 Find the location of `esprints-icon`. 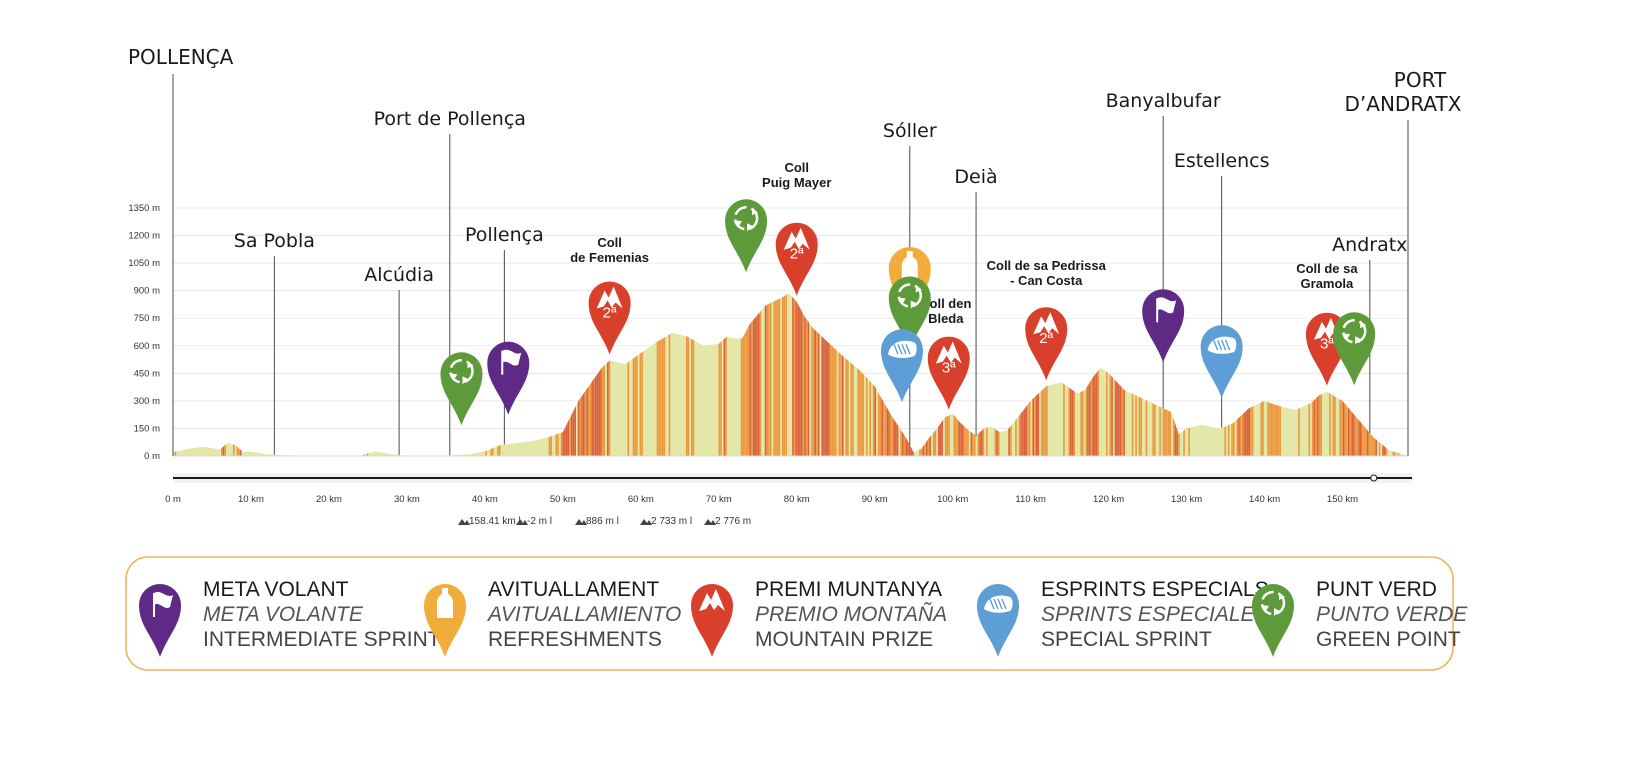

esprints-icon is located at coordinates (998, 604).